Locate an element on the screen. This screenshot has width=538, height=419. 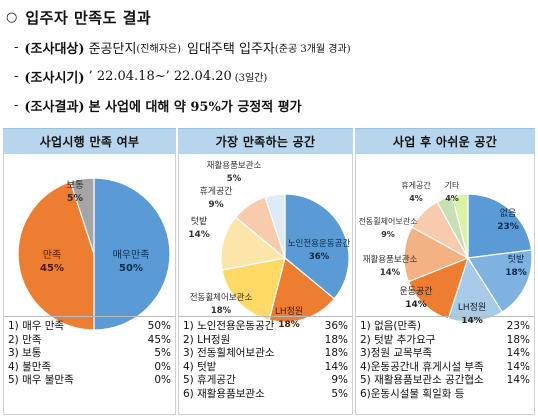
list-item: 1) 매우 만족 50% is located at coordinates (89, 326).